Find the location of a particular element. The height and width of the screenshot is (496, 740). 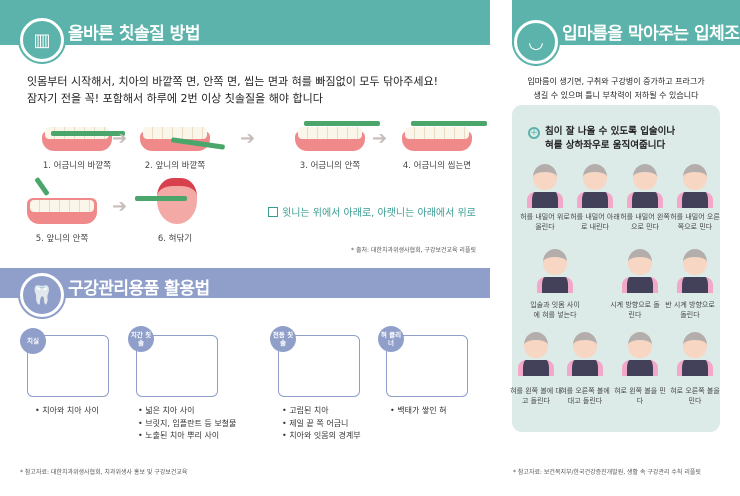

interdental-bullets: 넓은 치아 사이브릿지, 임플란트 등 보철물노출된 치아 뿌리 사이 is located at coordinates (188, 424).